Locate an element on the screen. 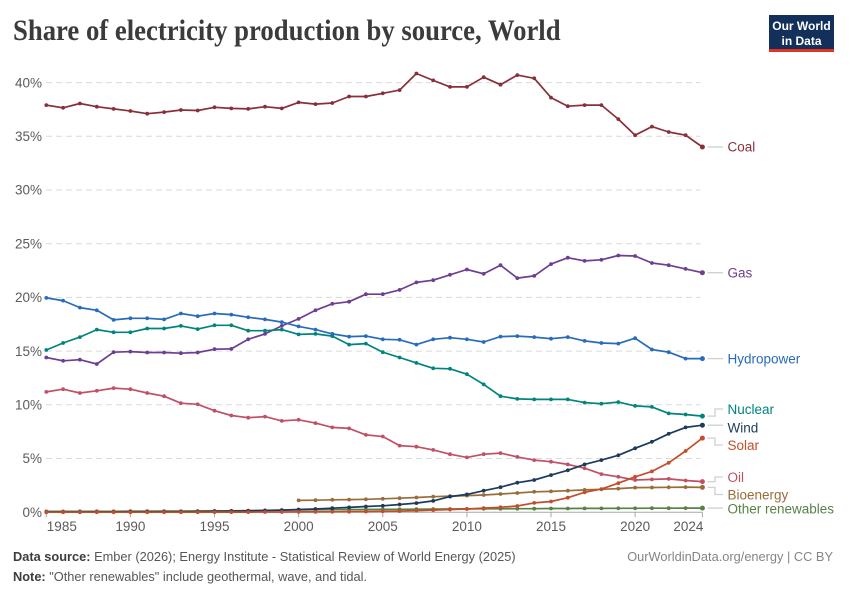 This screenshot has height=600, width=850. svg-text: 2000 is located at coordinates (299, 526).